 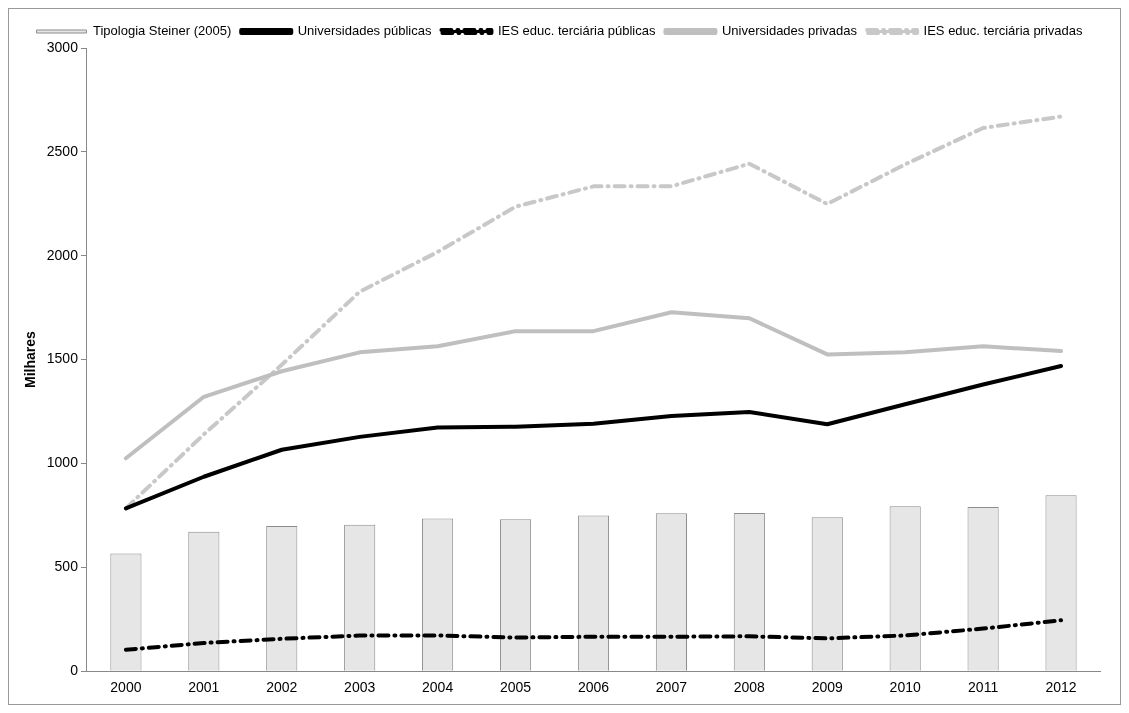 I want to click on legend-label: Universidades públicas, so click(x=364, y=31).